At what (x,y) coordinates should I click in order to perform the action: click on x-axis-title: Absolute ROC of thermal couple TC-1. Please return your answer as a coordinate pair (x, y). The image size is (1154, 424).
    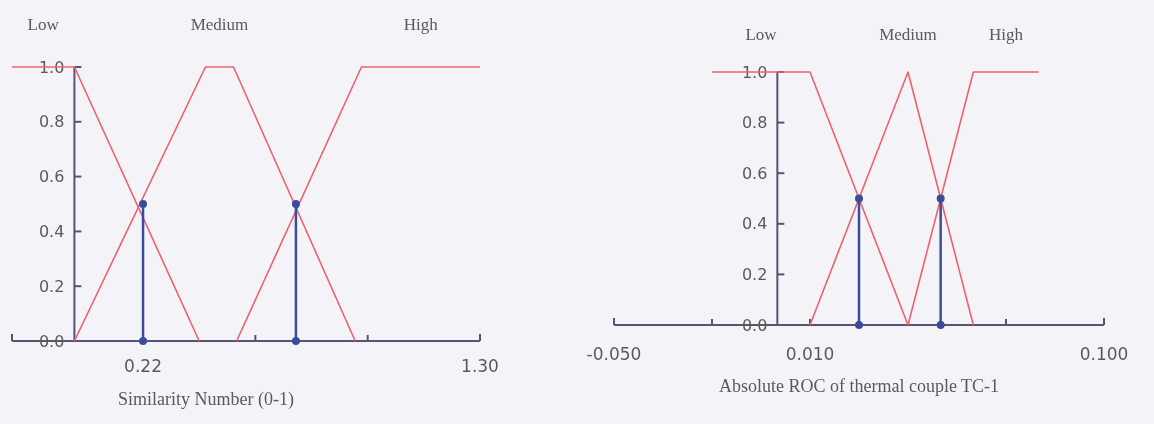
    Looking at the image, I should click on (859, 386).